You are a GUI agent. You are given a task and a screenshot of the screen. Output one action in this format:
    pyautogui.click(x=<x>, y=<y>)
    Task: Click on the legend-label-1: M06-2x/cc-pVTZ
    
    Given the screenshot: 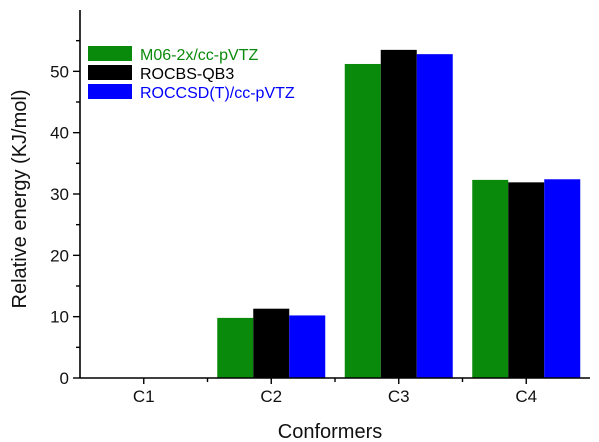 What is the action you would take?
    pyautogui.click(x=199, y=55)
    